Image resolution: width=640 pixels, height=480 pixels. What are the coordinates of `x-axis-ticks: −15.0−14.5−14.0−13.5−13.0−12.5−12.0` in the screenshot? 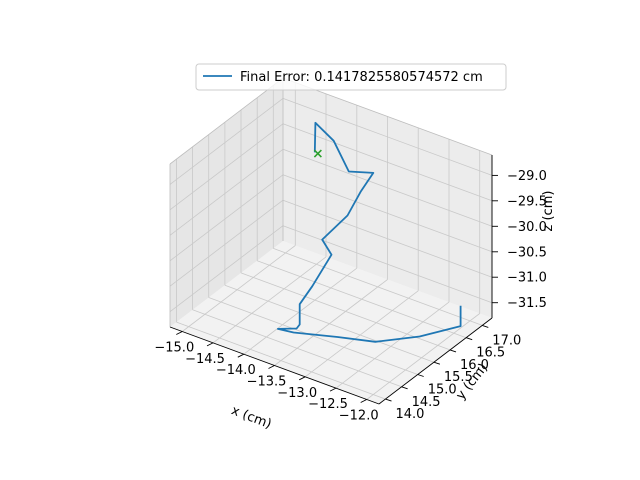 It's located at (266, 377).